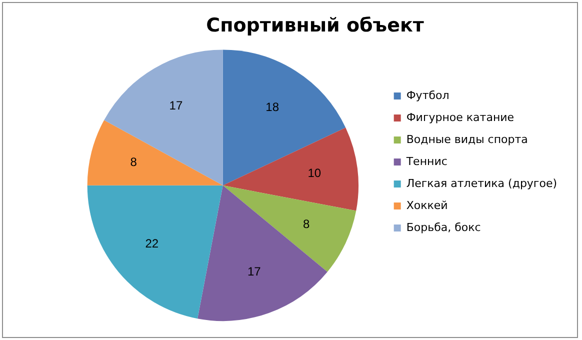 The image size is (582, 340). I want to click on legend-label: Теннис, so click(426, 161).